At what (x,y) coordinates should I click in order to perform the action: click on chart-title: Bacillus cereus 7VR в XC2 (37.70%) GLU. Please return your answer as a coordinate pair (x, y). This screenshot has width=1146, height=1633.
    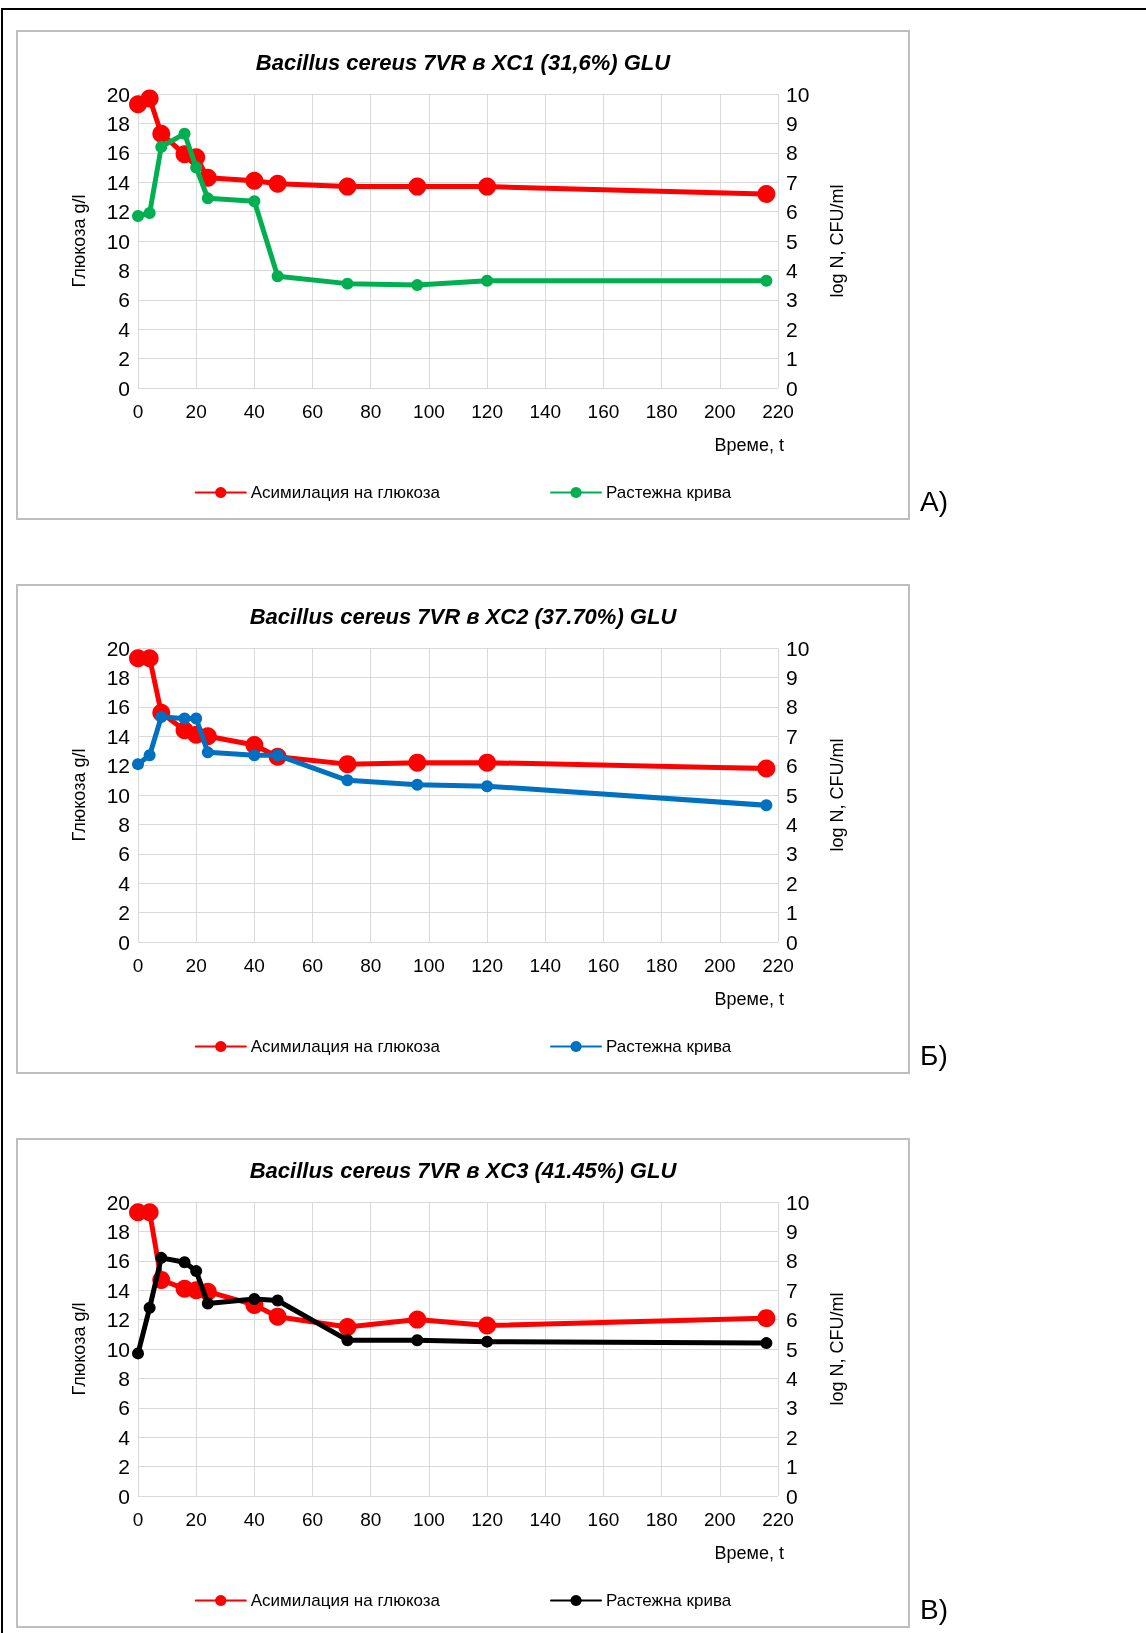
    Looking at the image, I should click on (463, 616).